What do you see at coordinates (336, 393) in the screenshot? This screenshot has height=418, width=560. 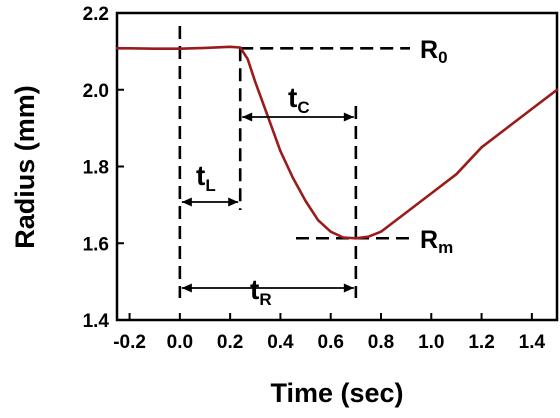 I see `x-axis-title: Time (sec)` at bounding box center [336, 393].